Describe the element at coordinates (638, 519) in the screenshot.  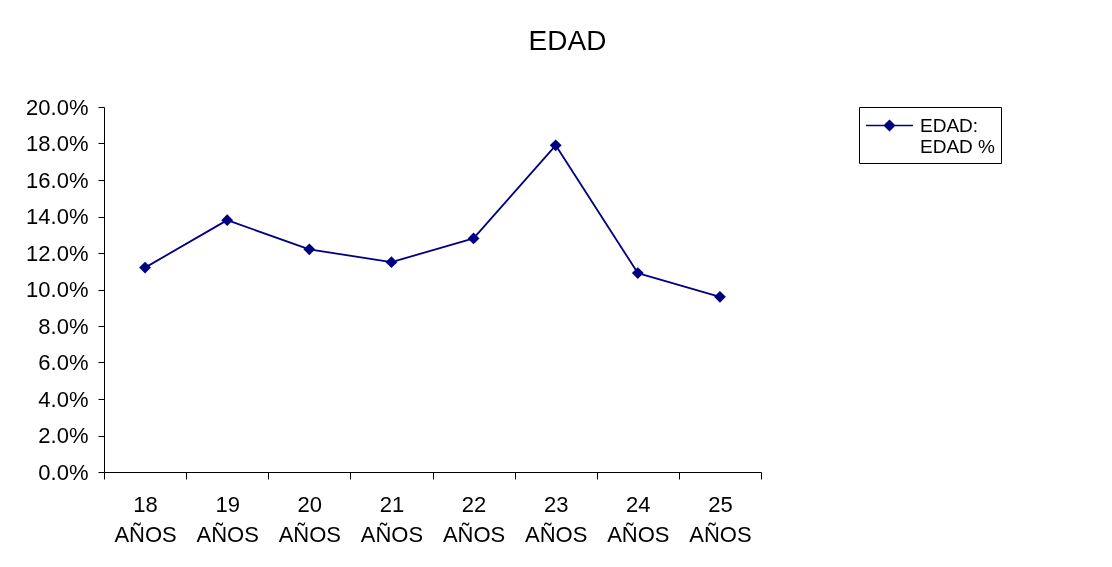
I see `x-tick-label: 24 AÑOS` at that location.